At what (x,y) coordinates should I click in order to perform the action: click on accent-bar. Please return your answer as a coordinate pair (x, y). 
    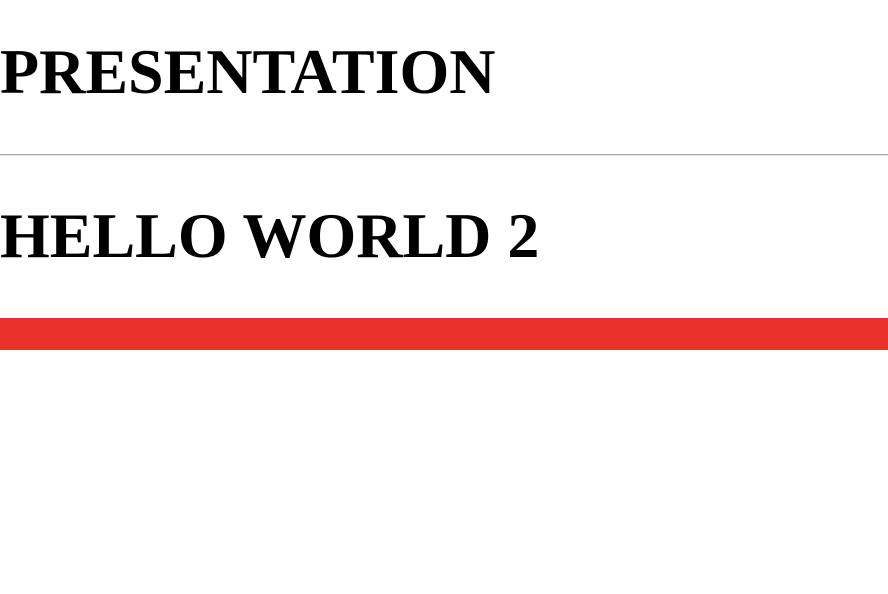
    Looking at the image, I should click on (444, 334).